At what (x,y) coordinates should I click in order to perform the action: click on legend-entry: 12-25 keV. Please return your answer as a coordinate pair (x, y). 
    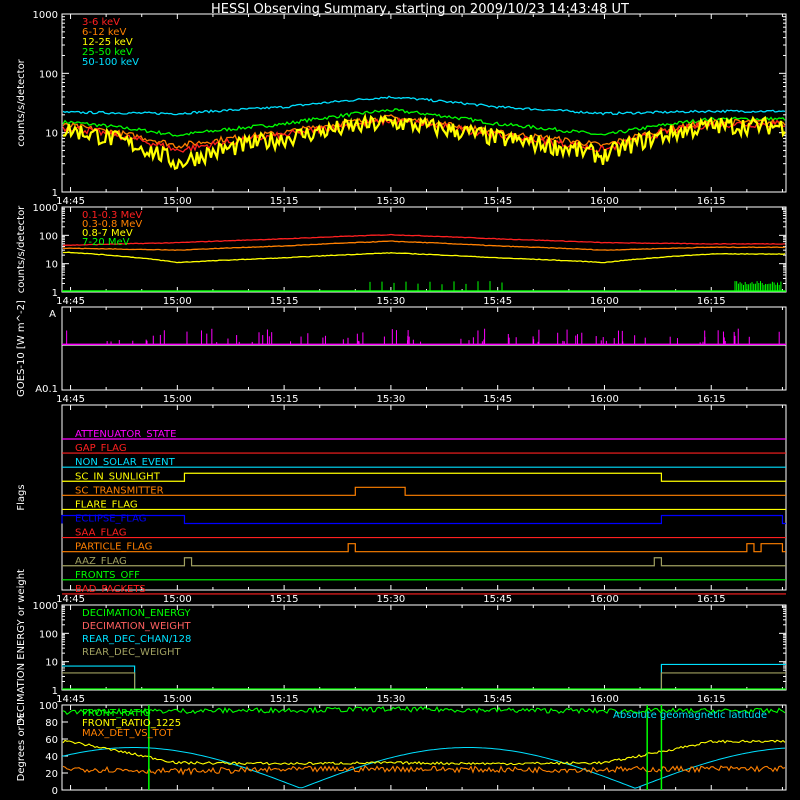
    Looking at the image, I should click on (107, 42).